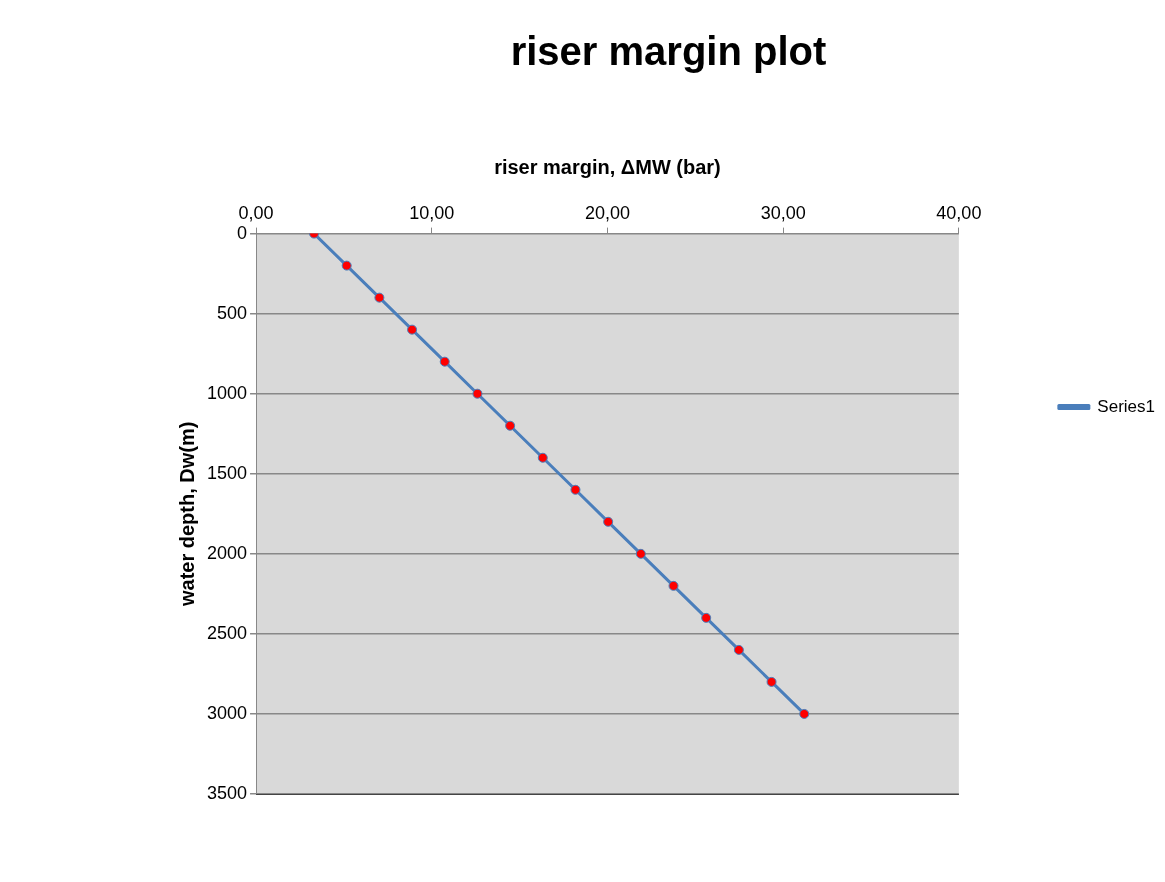 This screenshot has width=1165, height=882. What do you see at coordinates (668, 51) in the screenshot?
I see `chart-title: riser margin plot` at bounding box center [668, 51].